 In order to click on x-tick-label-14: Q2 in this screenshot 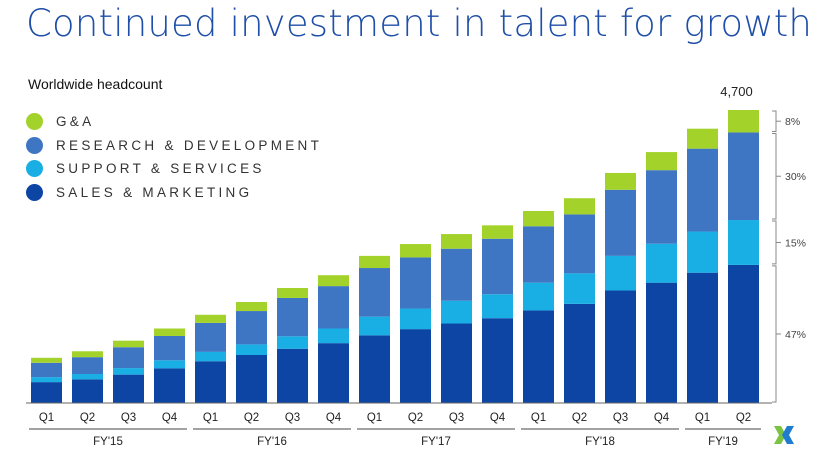, I will do `click(579, 418)`.